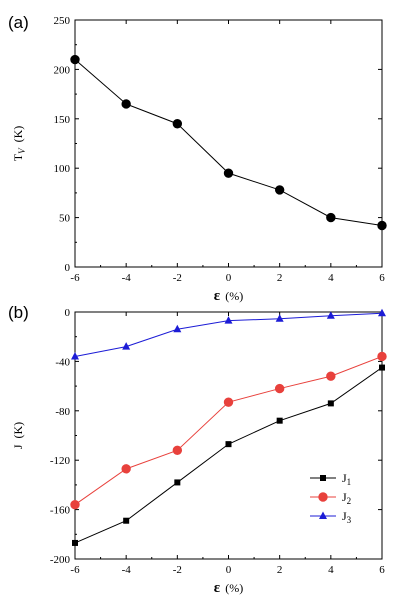  I want to click on y-tick-label-b: -40, so click(62, 362).